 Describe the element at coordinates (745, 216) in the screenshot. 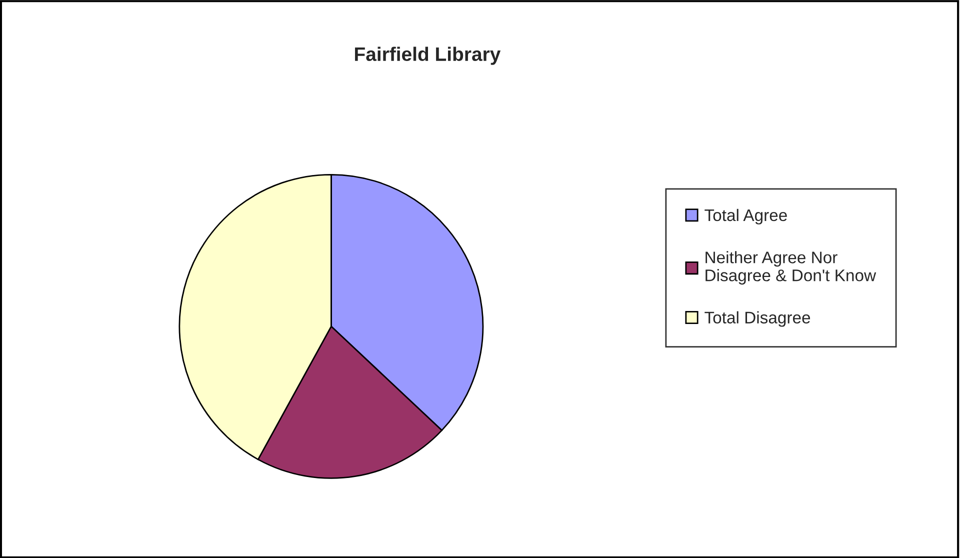

I see `legend-label: Total Agree` at that location.